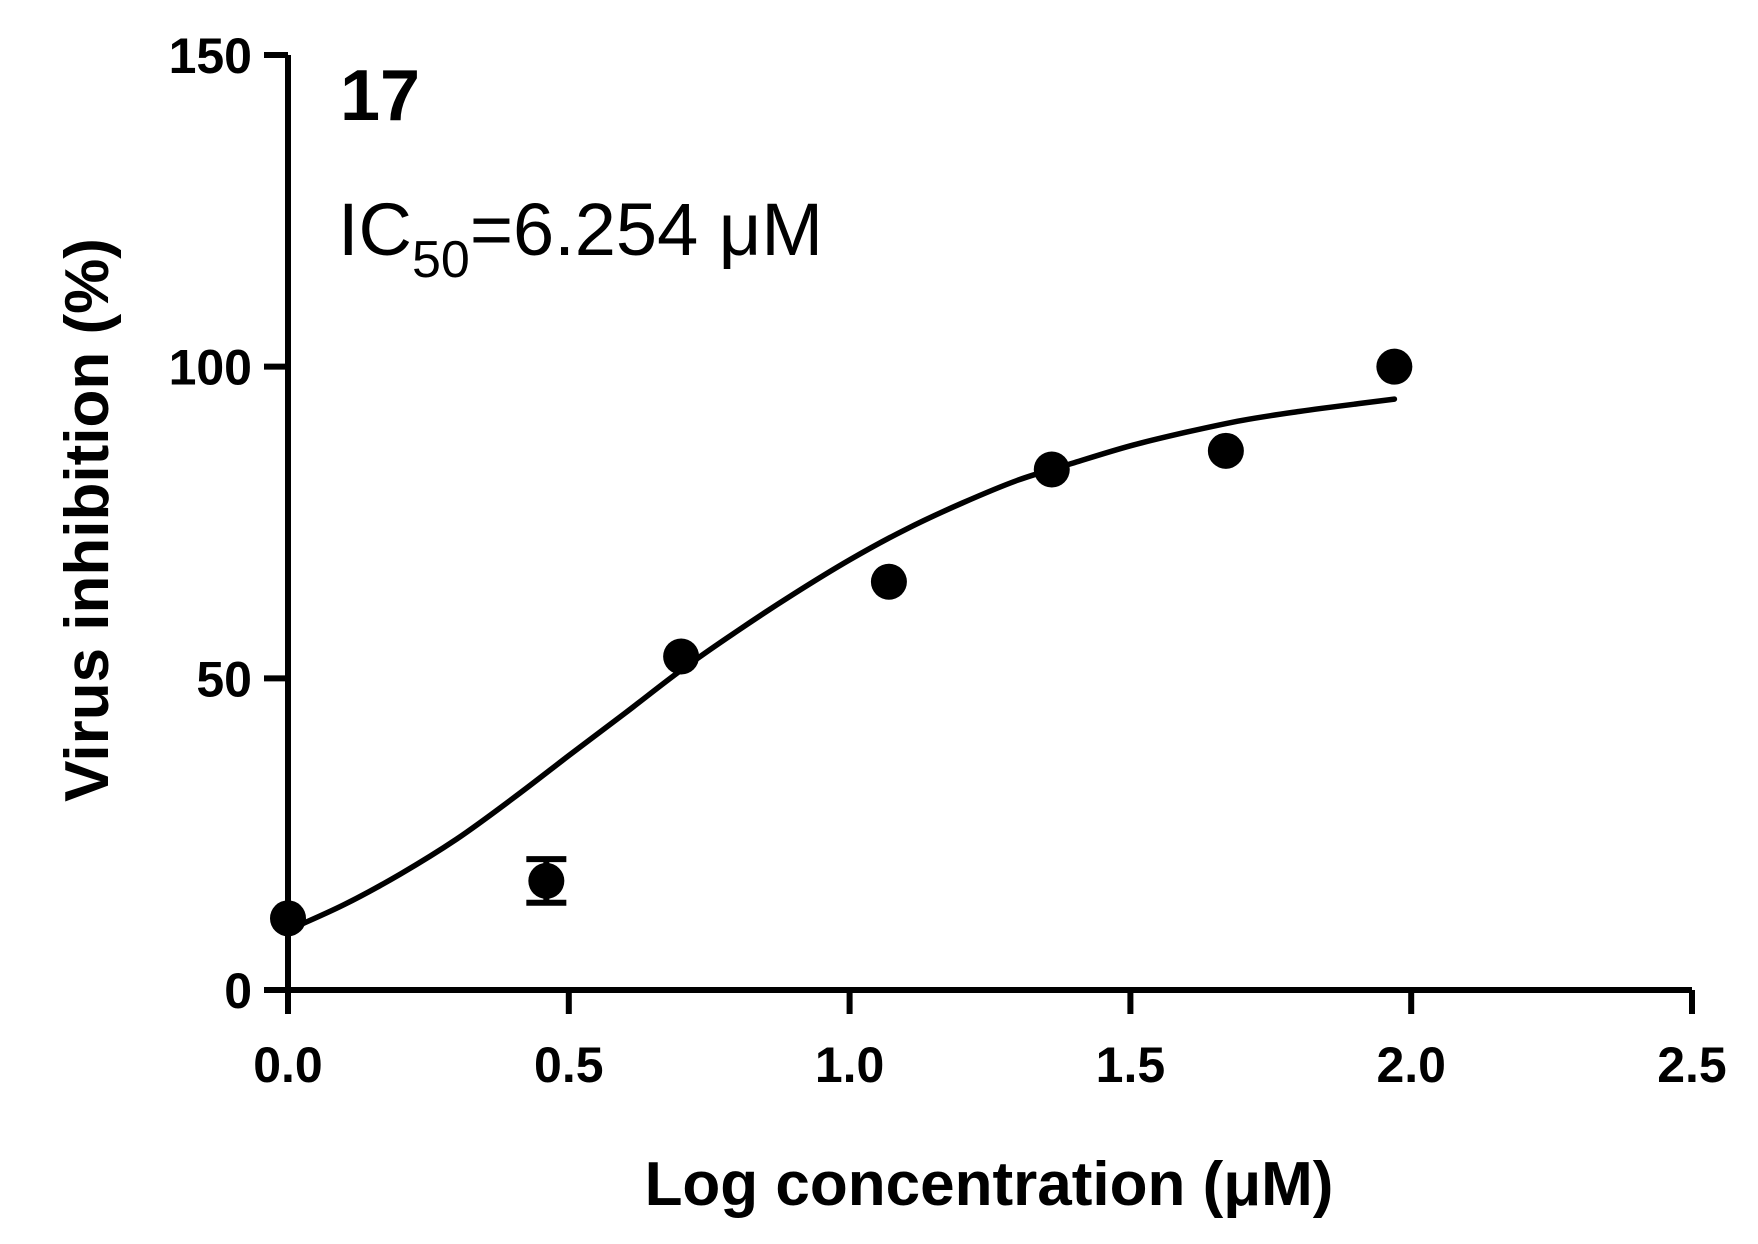 This screenshot has width=1758, height=1244. What do you see at coordinates (569, 1065) in the screenshot?
I see `x-tick-label: 0.5` at bounding box center [569, 1065].